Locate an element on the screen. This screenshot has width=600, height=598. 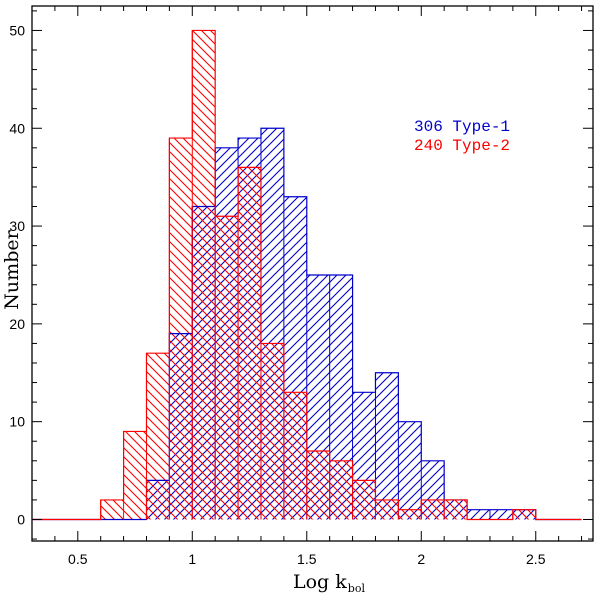
x-tick-label: 1 is located at coordinates (192, 559).